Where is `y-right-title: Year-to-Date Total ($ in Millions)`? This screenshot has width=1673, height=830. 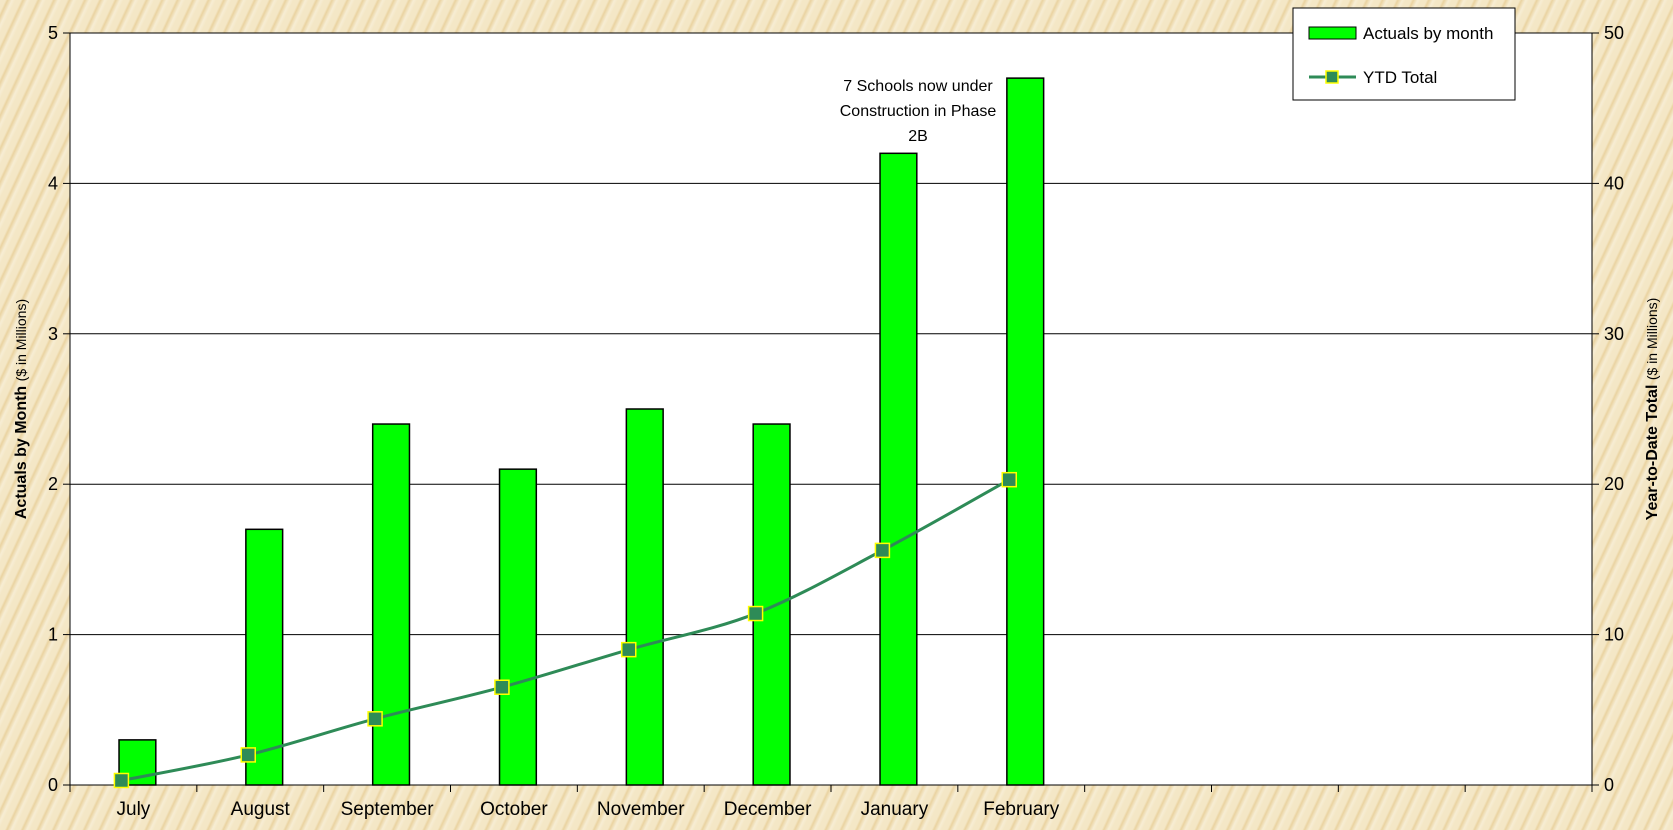 y-right-title: Year-to-Date Total ($ in Millions) is located at coordinates (1652, 409).